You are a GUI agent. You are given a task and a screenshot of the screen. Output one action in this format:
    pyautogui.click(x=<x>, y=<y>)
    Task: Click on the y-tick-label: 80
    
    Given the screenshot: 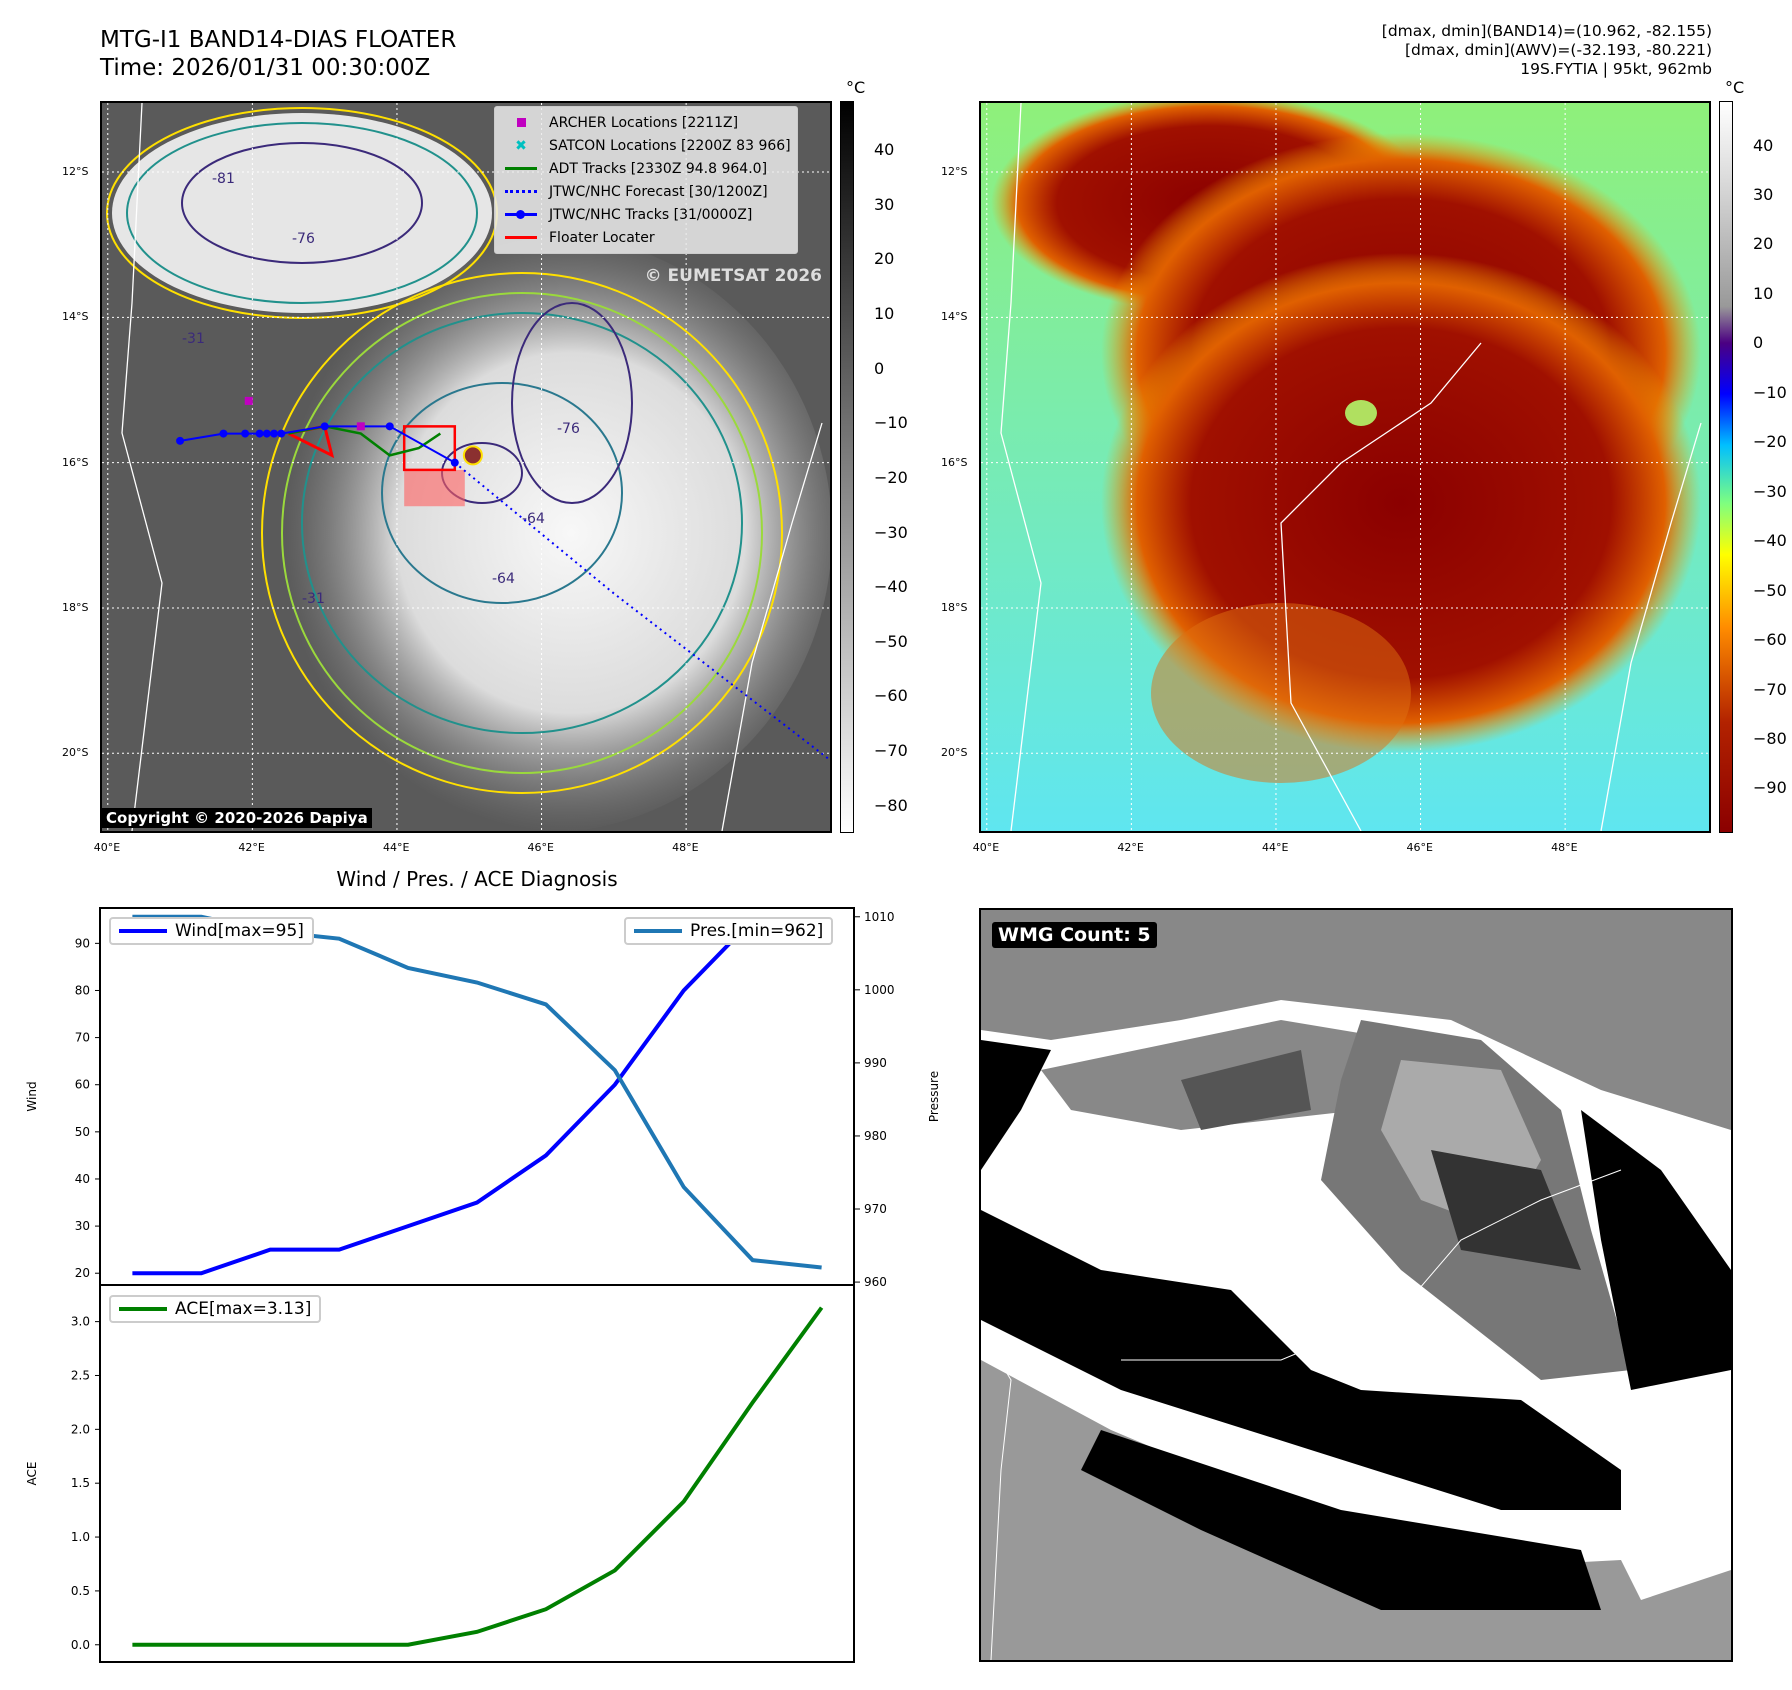 What is the action you would take?
    pyautogui.click(x=82, y=990)
    